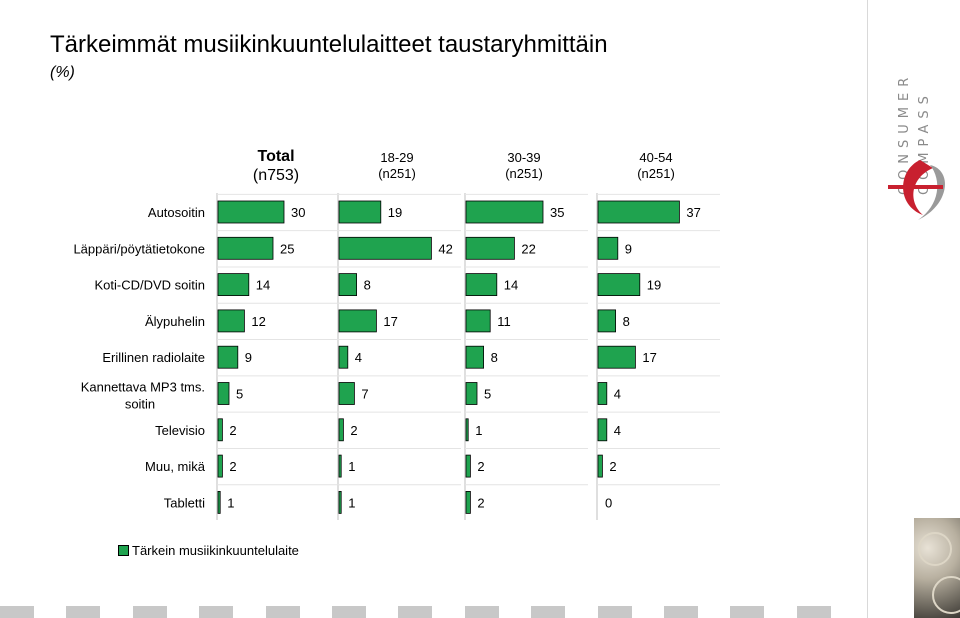 The width and height of the screenshot is (960, 618). Describe the element at coordinates (298, 212) in the screenshot. I see `data-label: 30` at that location.